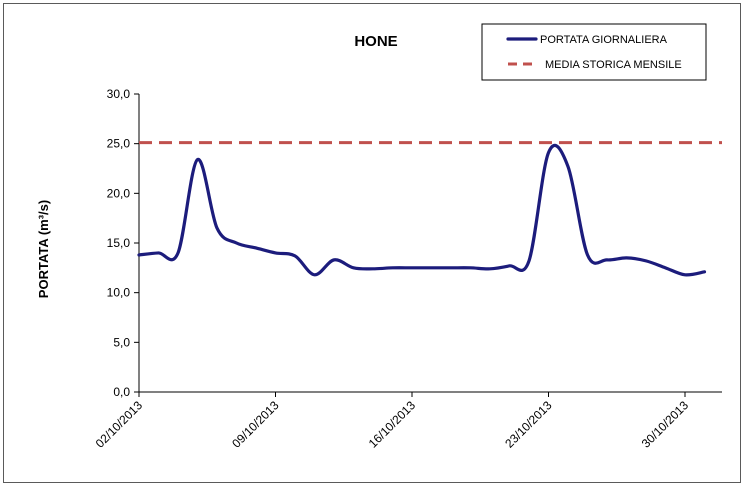 This screenshot has width=744, height=486. Describe the element at coordinates (604, 40) in the screenshot. I see `legend-label-portata-giornaliera: PORTATA GIORNALIERA` at that location.